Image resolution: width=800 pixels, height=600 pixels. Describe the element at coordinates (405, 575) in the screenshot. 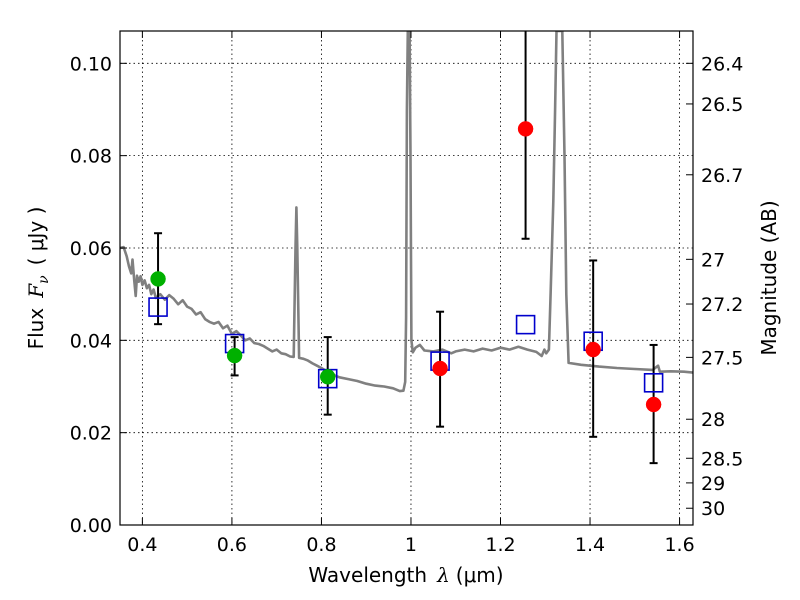

I see `x-axis-label: Wavelength λ (μm)` at that location.